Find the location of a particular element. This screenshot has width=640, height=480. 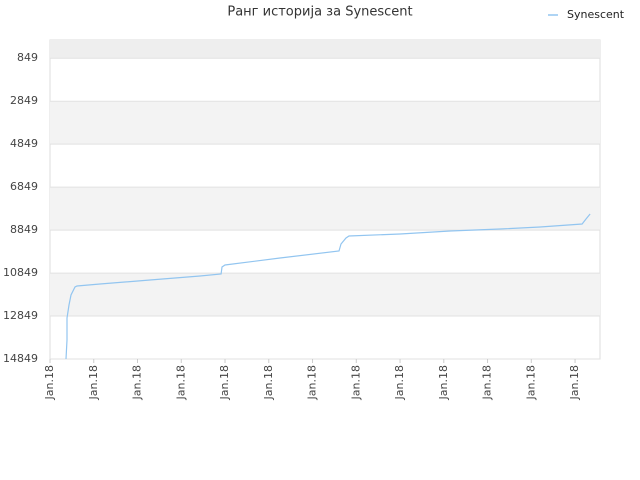

y-tick-label: 8849 is located at coordinates (24, 229).